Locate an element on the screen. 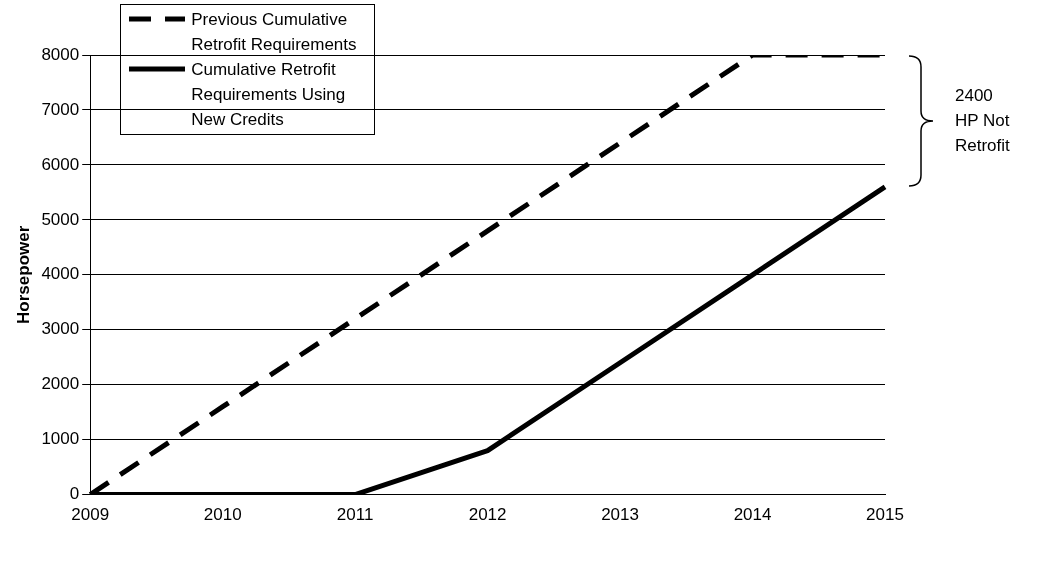  y-tick-label: 2000 is located at coordinates (60, 384).